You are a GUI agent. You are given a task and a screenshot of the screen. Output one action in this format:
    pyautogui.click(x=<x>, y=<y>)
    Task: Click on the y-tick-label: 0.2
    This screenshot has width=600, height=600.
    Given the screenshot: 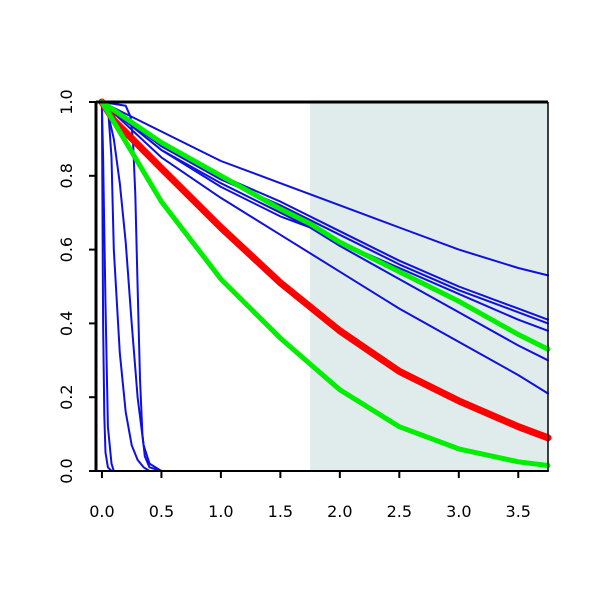 What is the action you would take?
    pyautogui.click(x=66, y=396)
    